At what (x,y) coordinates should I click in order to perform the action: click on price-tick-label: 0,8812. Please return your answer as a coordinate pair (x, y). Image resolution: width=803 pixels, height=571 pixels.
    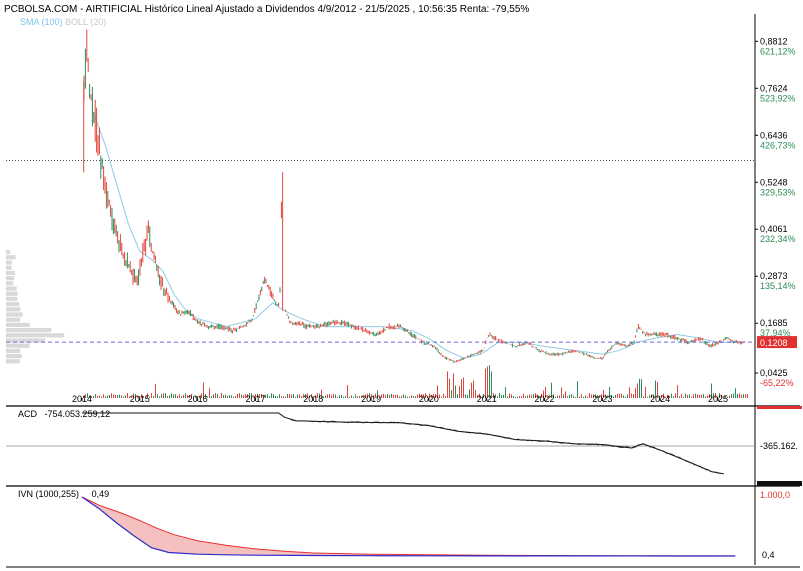
    Looking at the image, I should click on (774, 41).